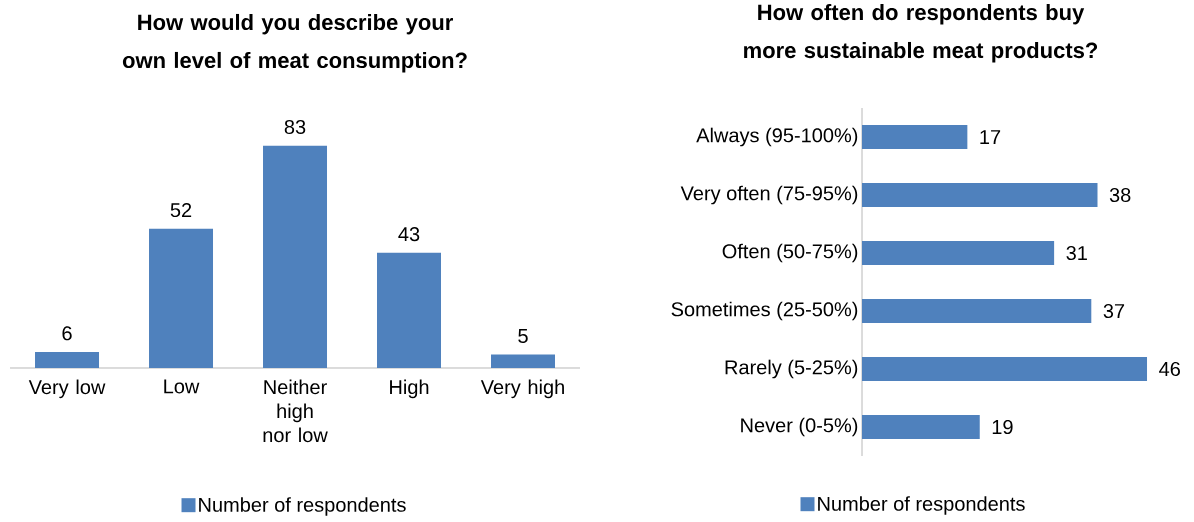  Describe the element at coordinates (1169, 369) in the screenshot. I see `data-label: 46` at that location.